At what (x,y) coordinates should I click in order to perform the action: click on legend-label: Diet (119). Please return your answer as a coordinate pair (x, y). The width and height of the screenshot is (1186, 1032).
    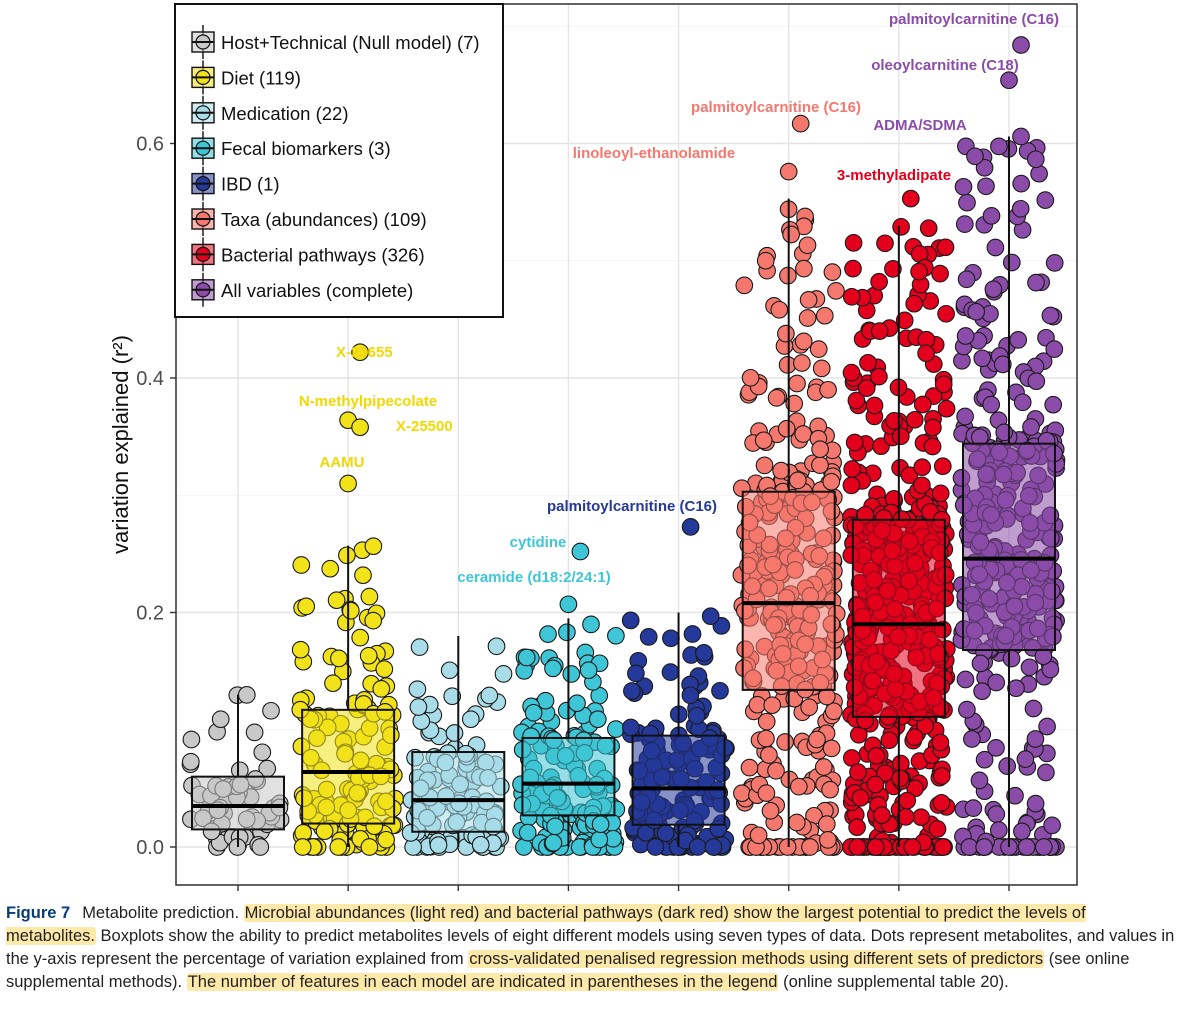
    Looking at the image, I should click on (261, 77).